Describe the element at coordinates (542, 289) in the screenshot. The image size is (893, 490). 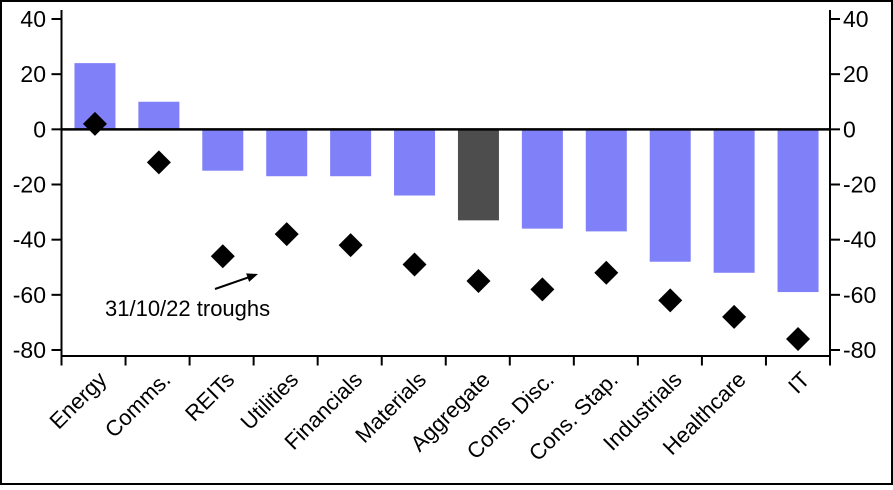
I see `trough-marker-cons-disc` at that location.